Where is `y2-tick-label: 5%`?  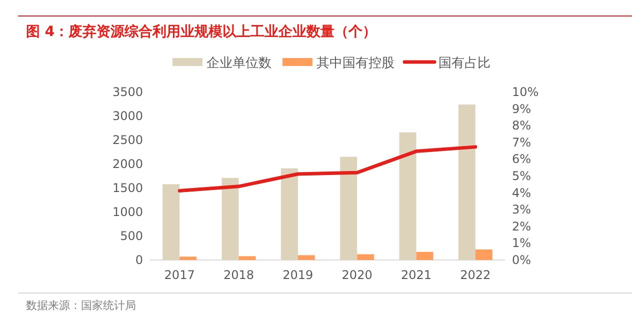
y2-tick-label: 5% is located at coordinates (522, 176).